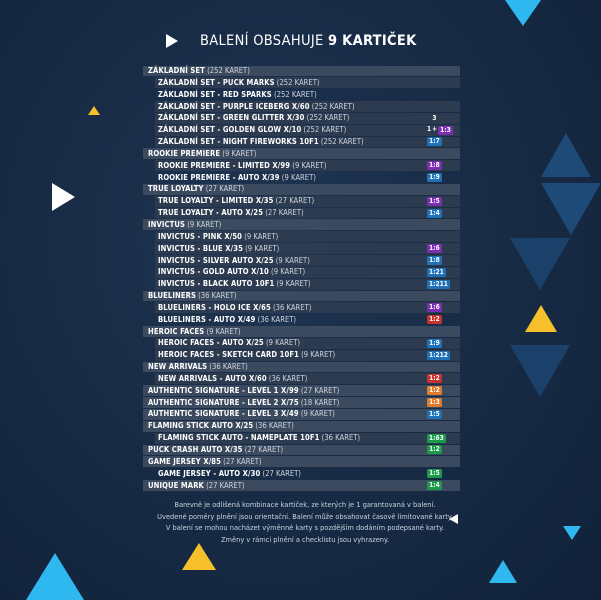  Describe the element at coordinates (199, 71) in the screenshot. I see `row-label: ZÁKLADNÍ SET (252 KARET)` at that location.